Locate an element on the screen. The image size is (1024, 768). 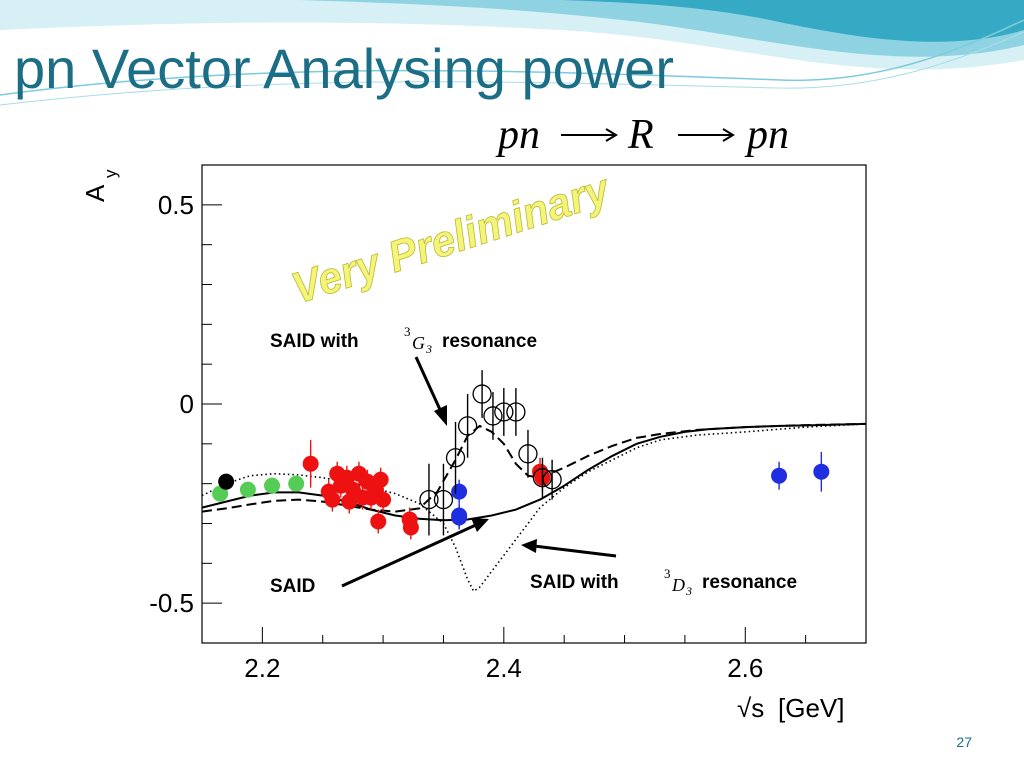
annotation-g3-letter: G is located at coordinates (418, 343).